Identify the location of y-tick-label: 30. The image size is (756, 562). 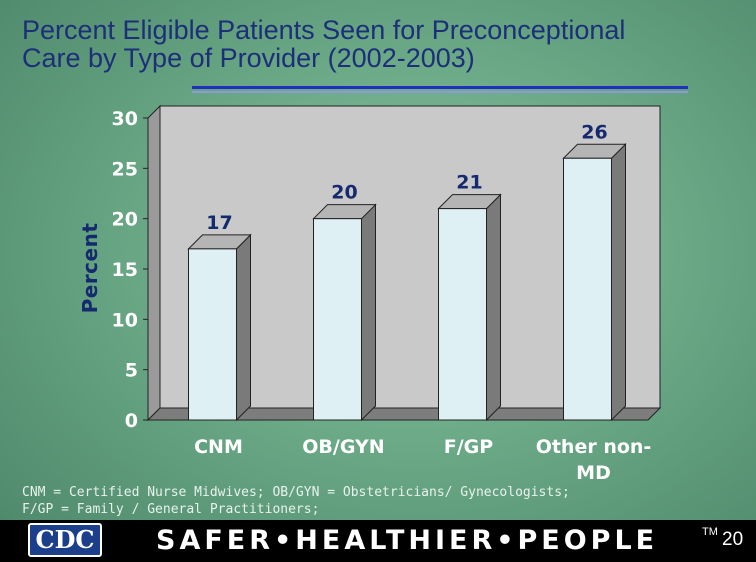
(125, 119).